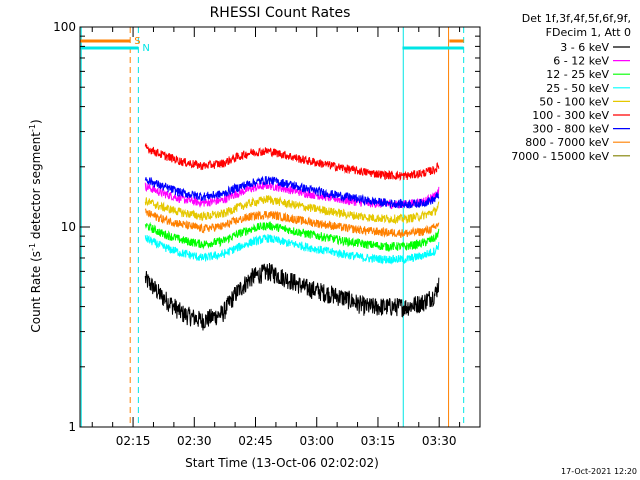  I want to click on x-tick-label: 03:00, so click(316, 441).